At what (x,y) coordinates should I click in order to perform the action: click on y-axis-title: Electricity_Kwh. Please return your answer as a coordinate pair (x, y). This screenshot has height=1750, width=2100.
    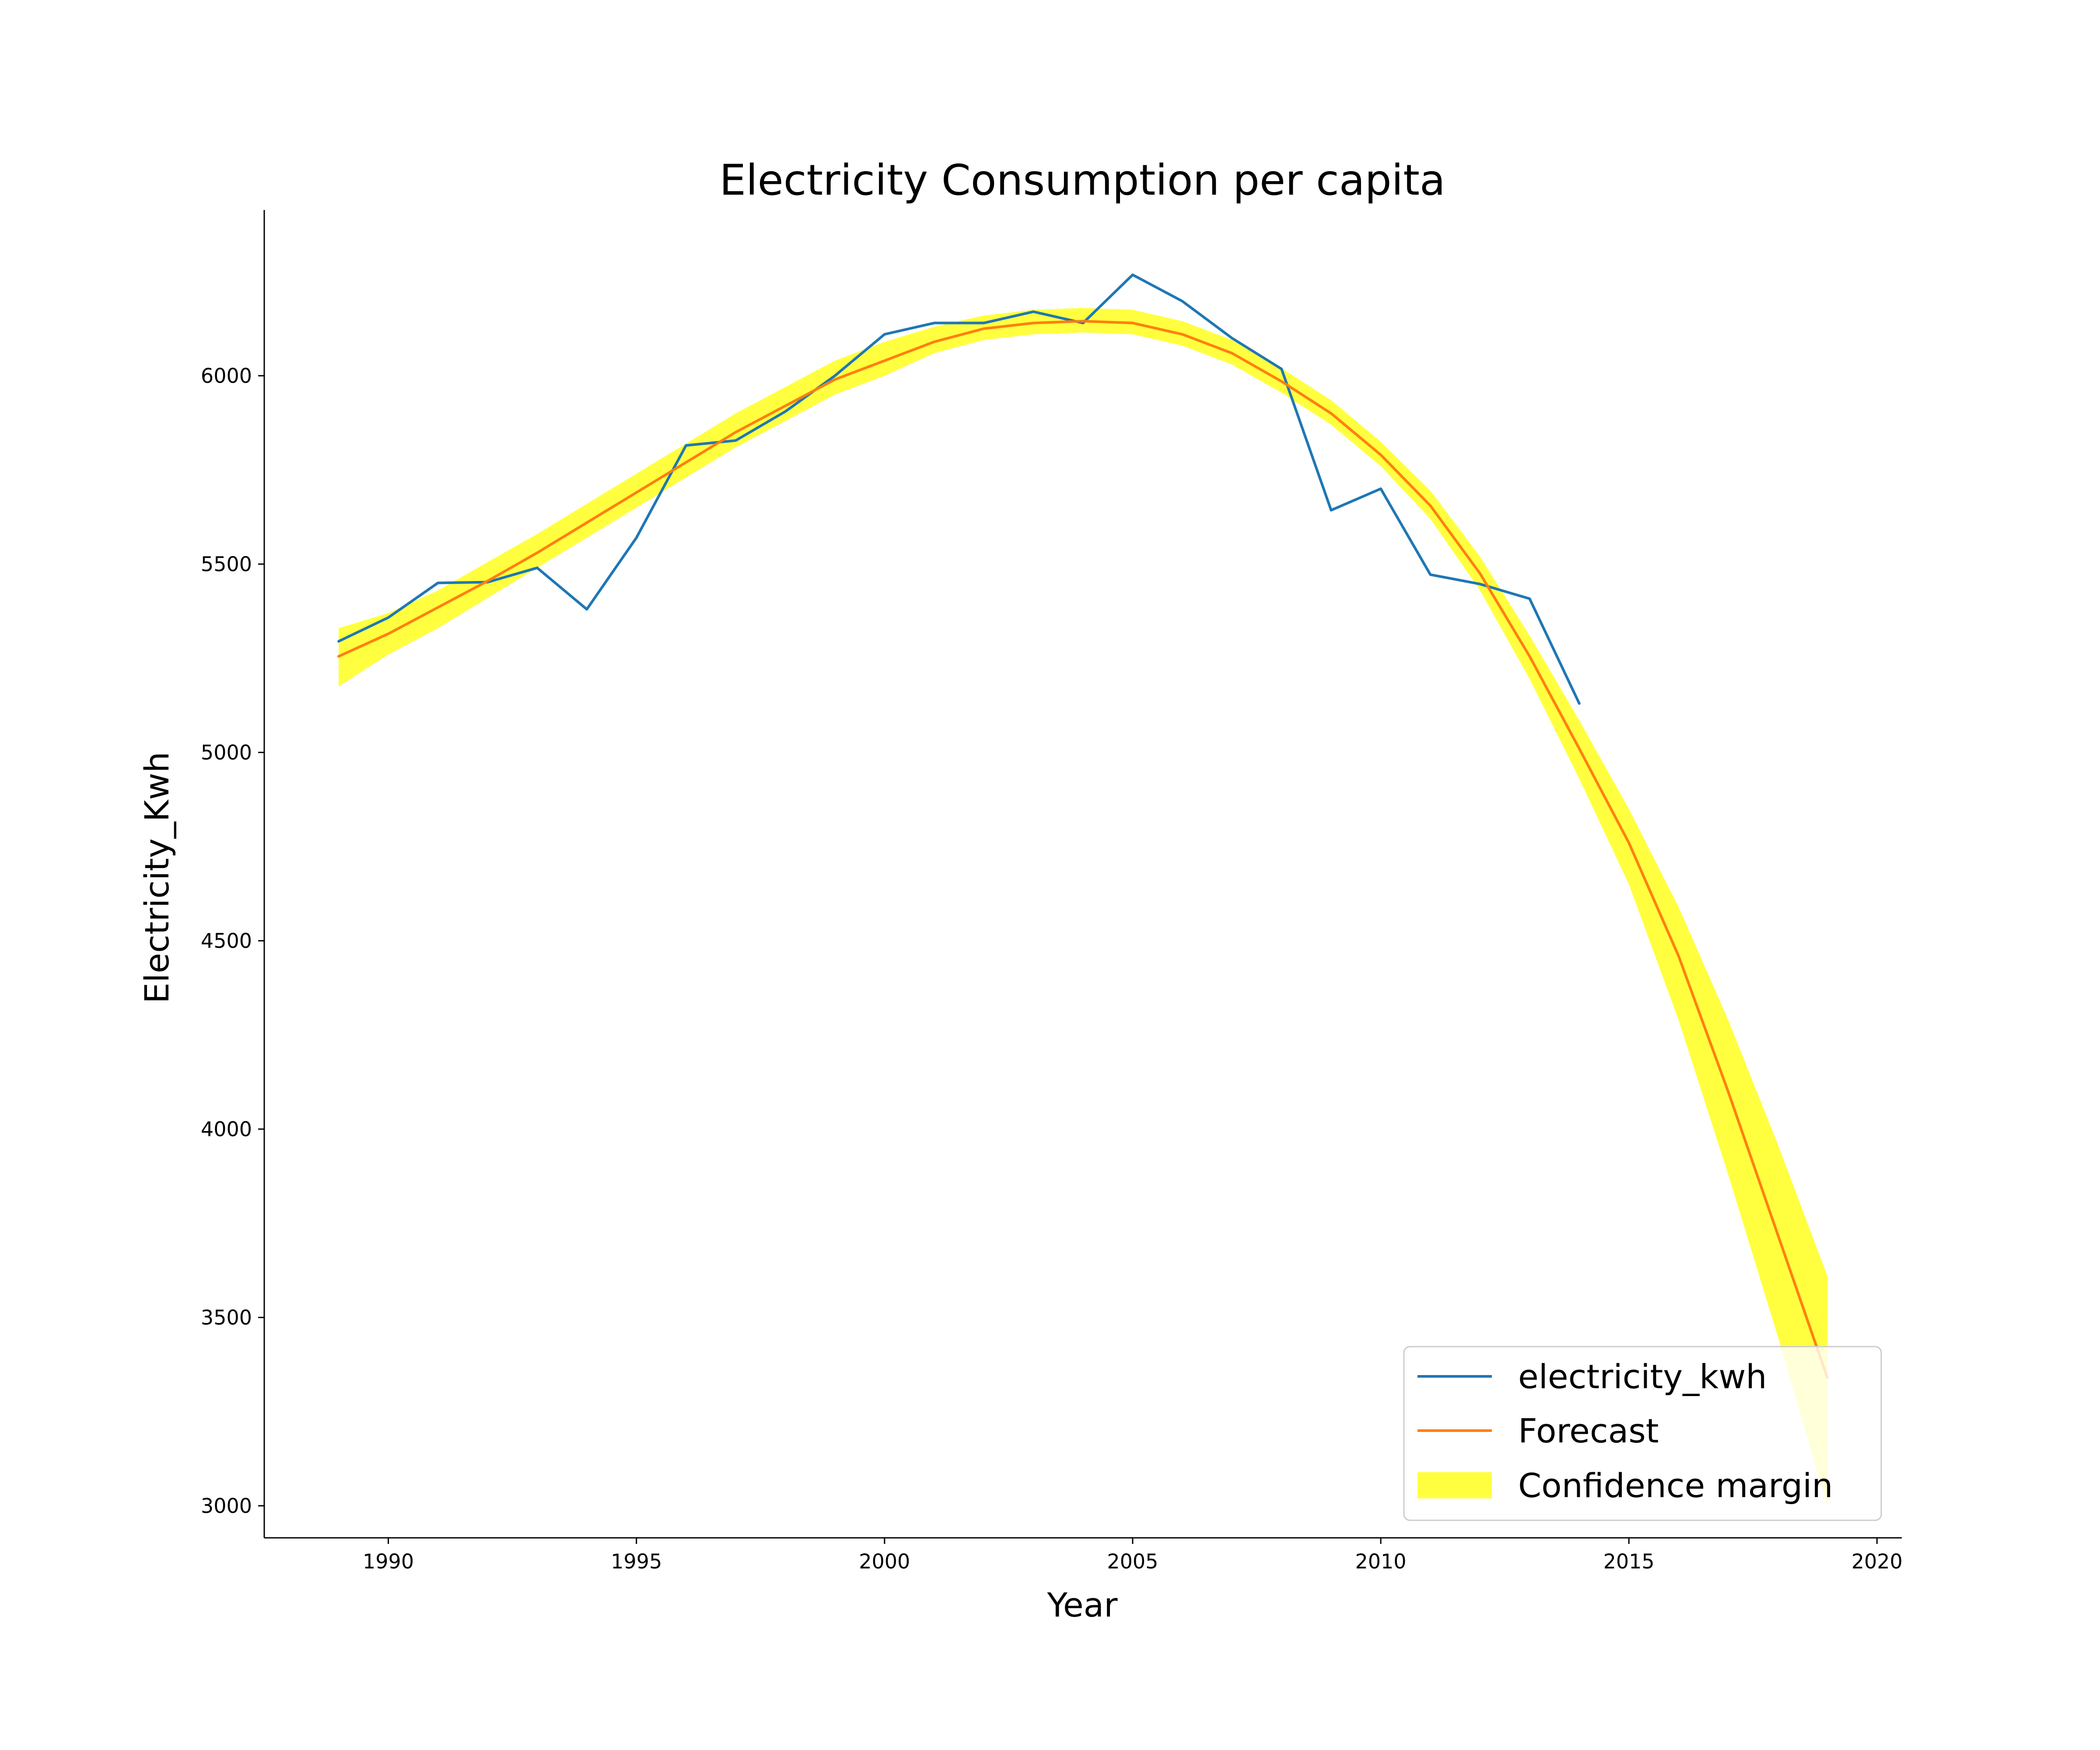
    Looking at the image, I should click on (156, 878).